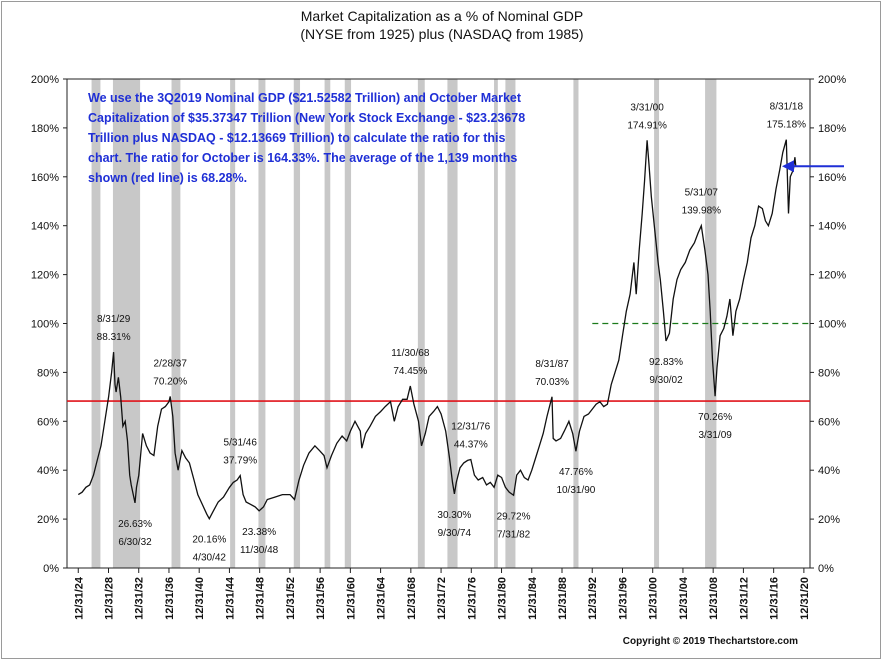  Describe the element at coordinates (240, 461) in the screenshot. I see `annotation-label: 37.79%` at that location.